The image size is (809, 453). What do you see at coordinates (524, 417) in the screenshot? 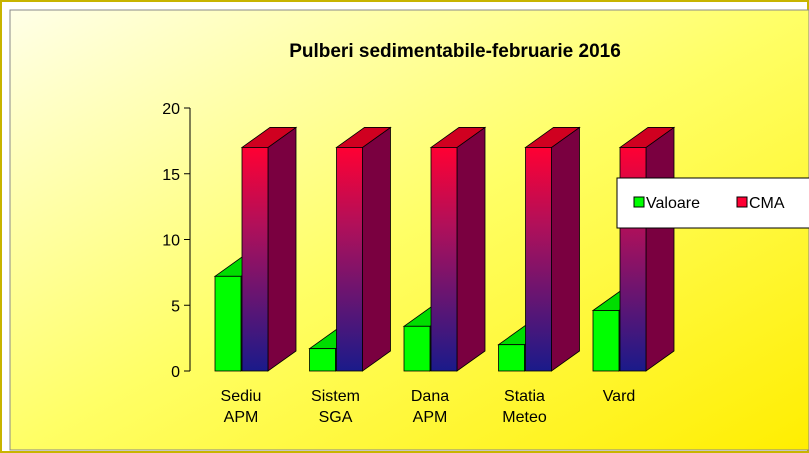
I see `x-tick-label: Meteo` at bounding box center [524, 417].